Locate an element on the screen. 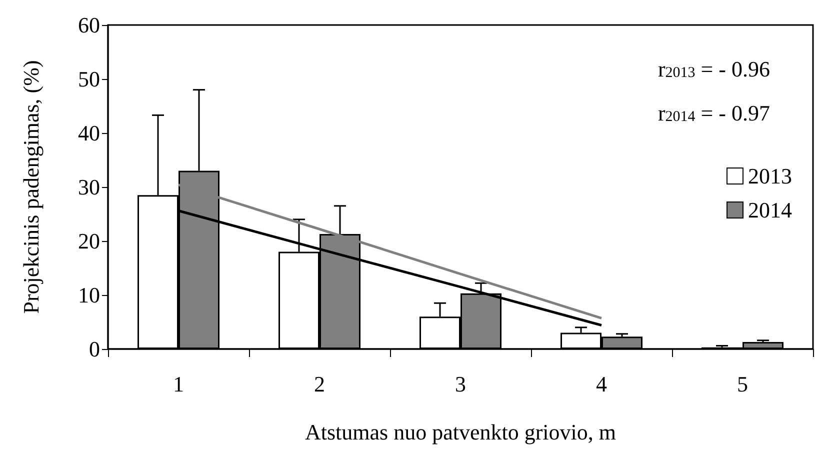  x-tick-label: 5 is located at coordinates (742, 384).